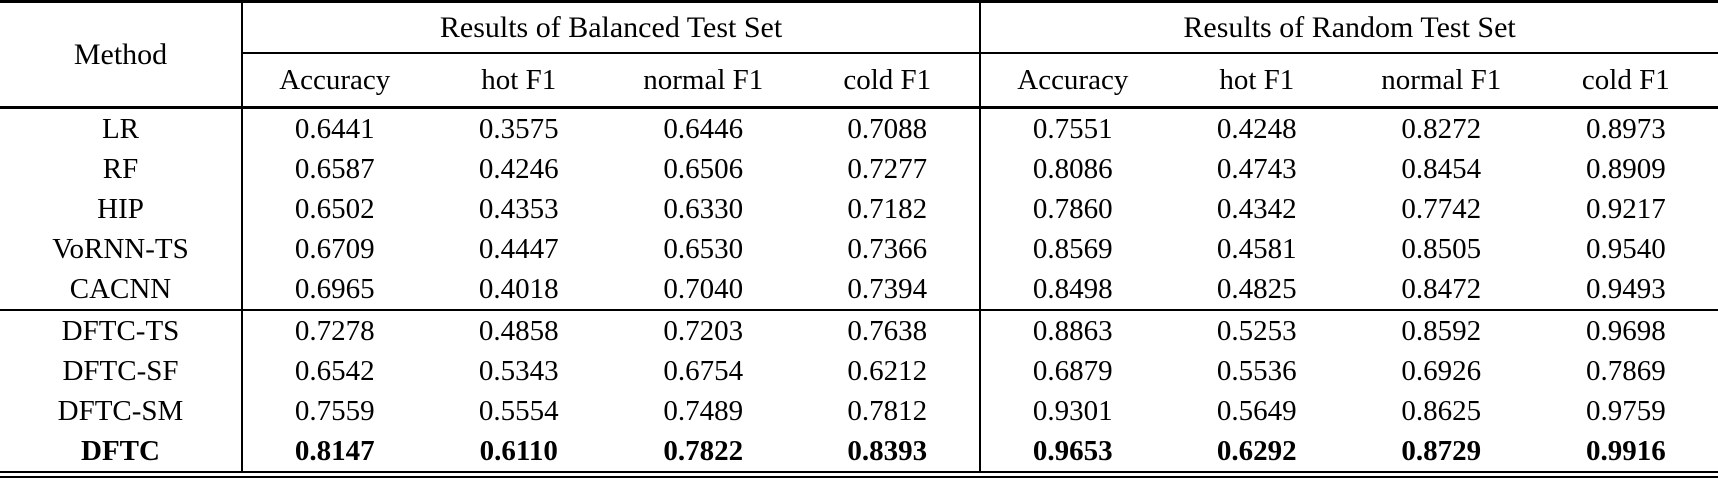 The image size is (1718, 478). I want to click on method-cell: RF, so click(120, 168).